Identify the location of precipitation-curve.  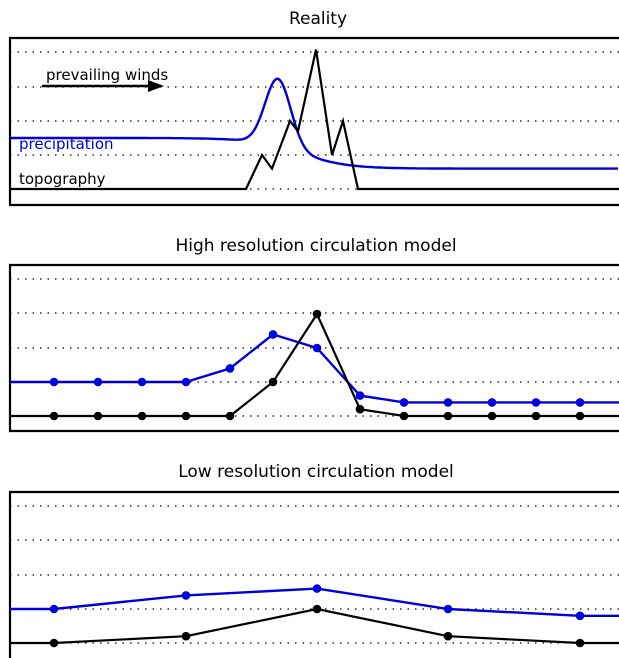
(314, 123).